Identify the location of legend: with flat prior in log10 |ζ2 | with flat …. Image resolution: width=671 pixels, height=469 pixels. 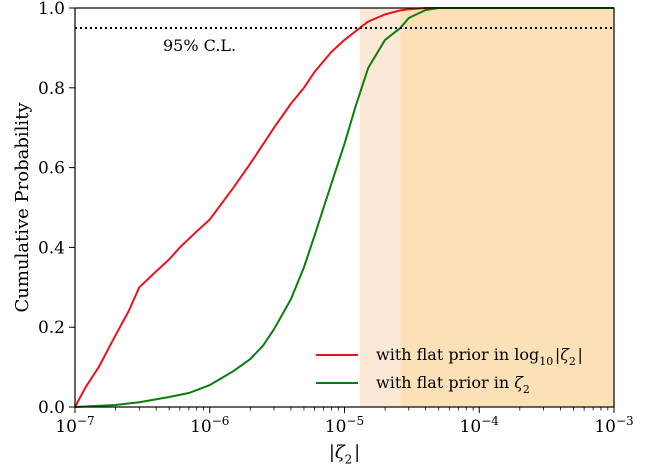
(449, 370).